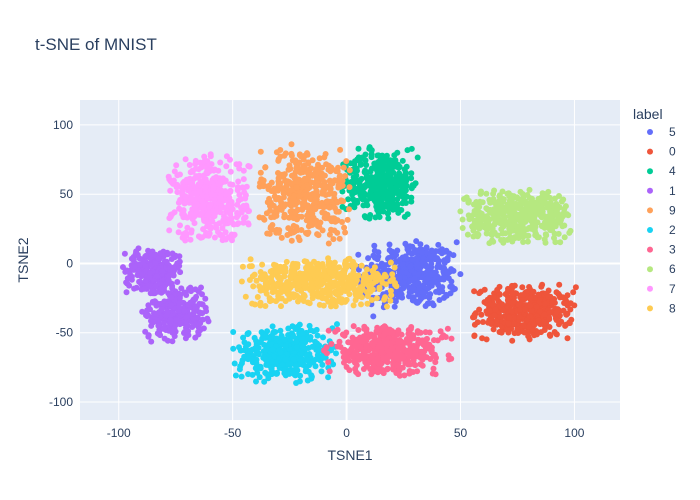 The width and height of the screenshot is (700, 500). What do you see at coordinates (96, 44) in the screenshot?
I see `chart-title: t-SNE of MNIST` at bounding box center [96, 44].